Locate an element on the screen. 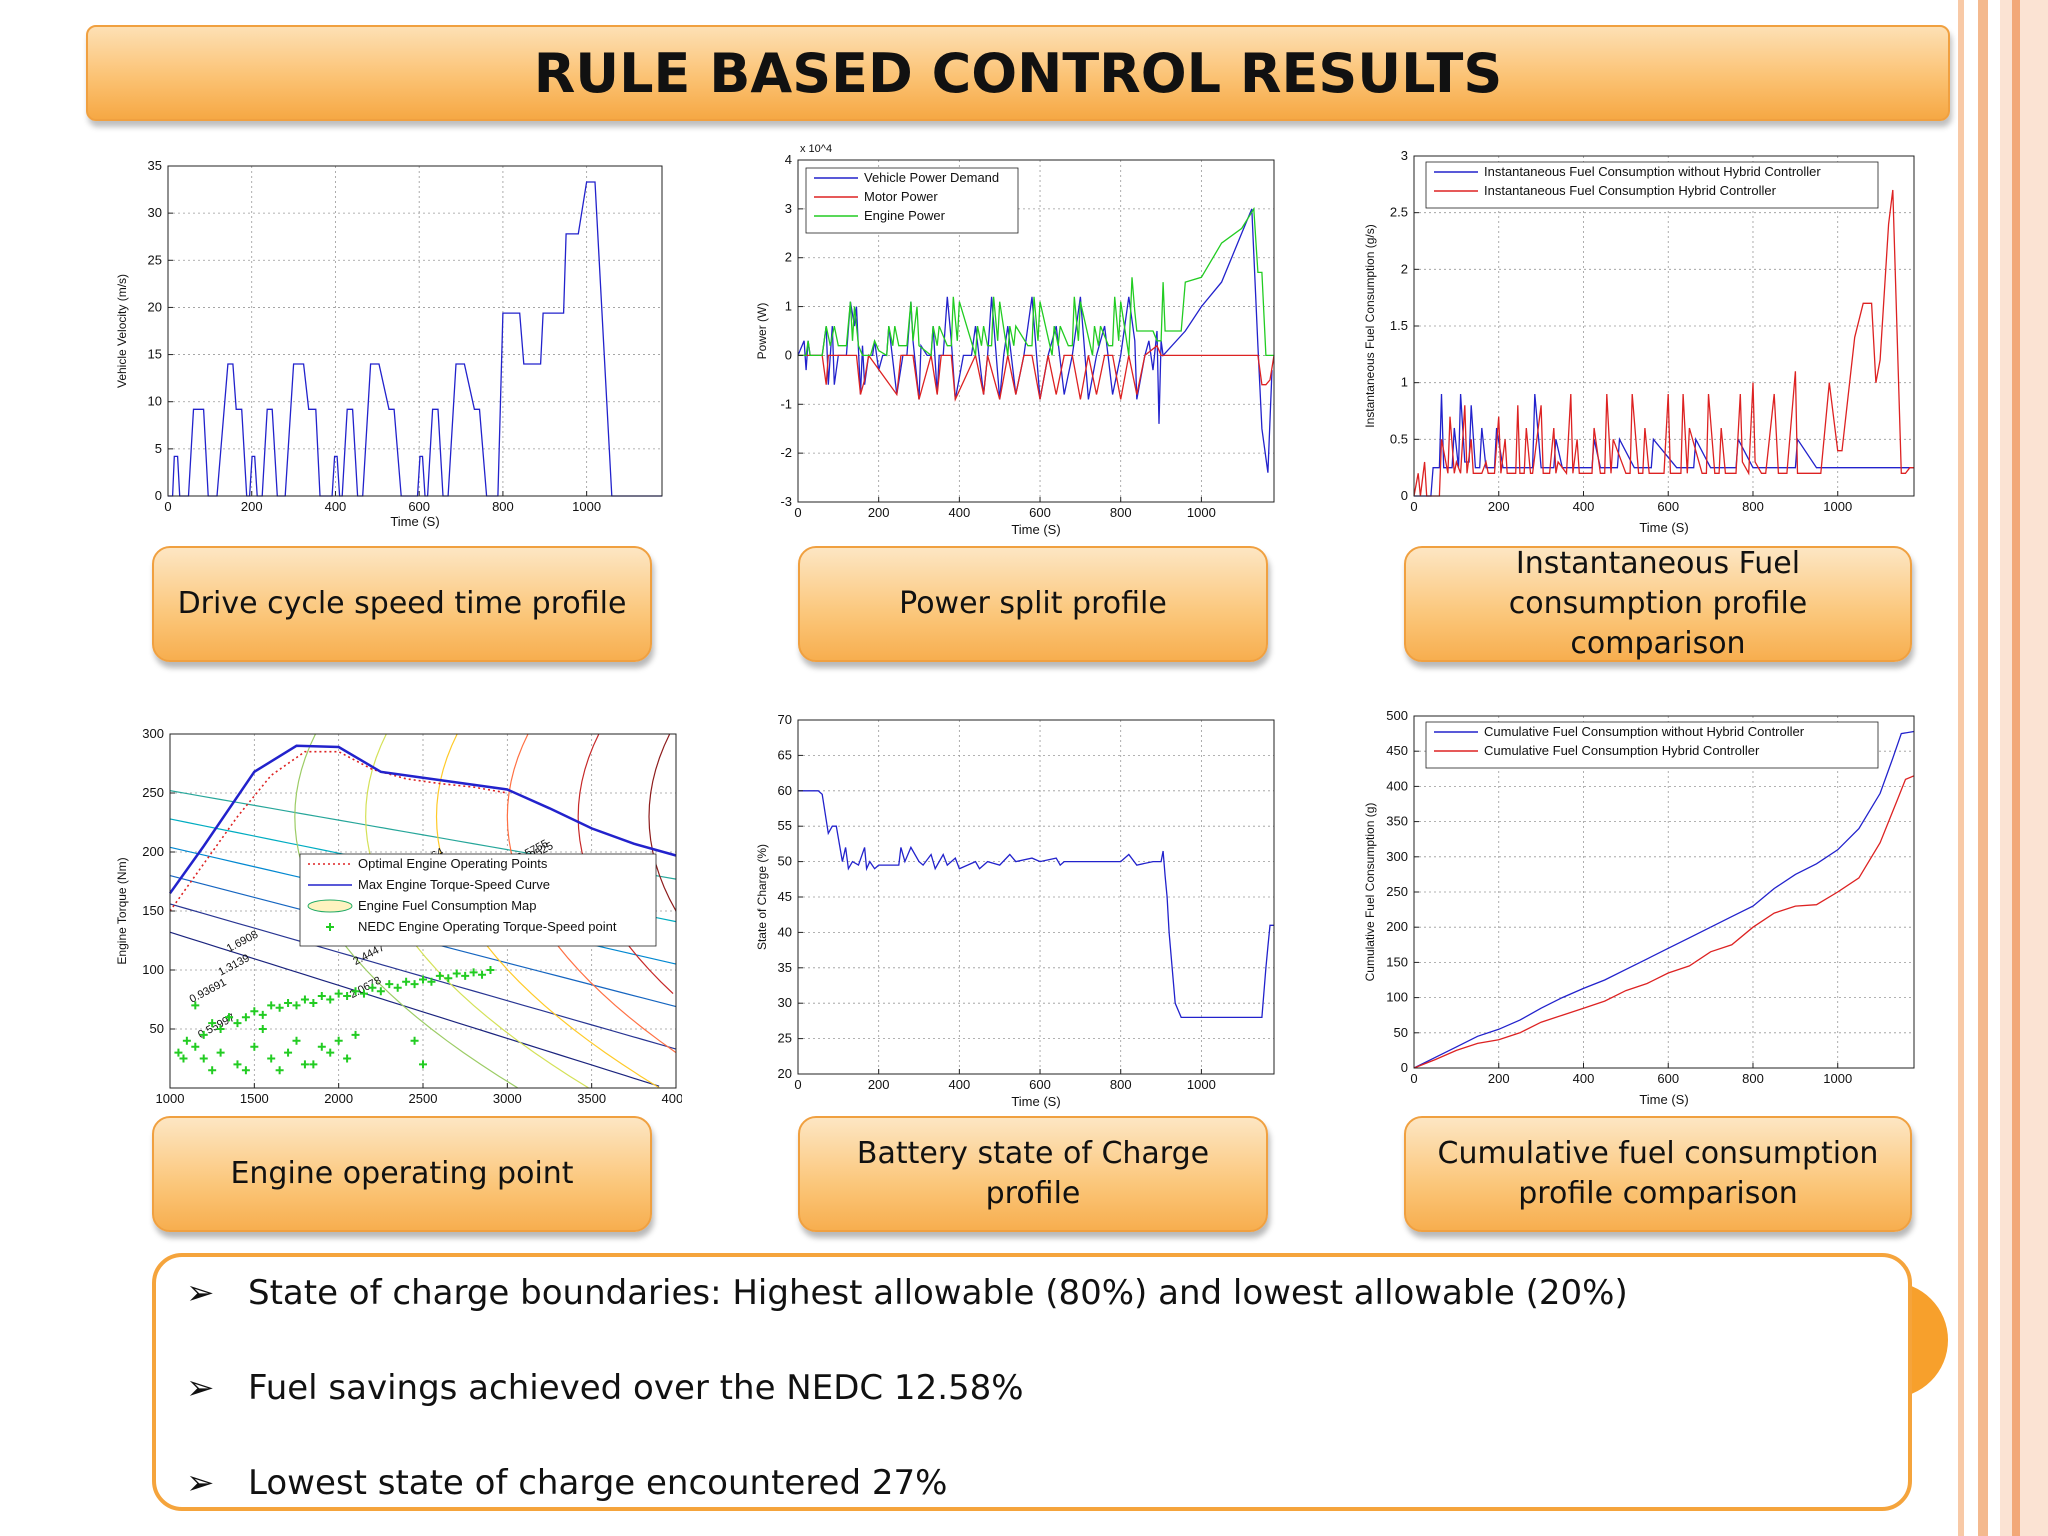 Image resolution: width=2048 pixels, height=1536 pixels. y-axis-label: State of Charge (%) is located at coordinates (762, 897).